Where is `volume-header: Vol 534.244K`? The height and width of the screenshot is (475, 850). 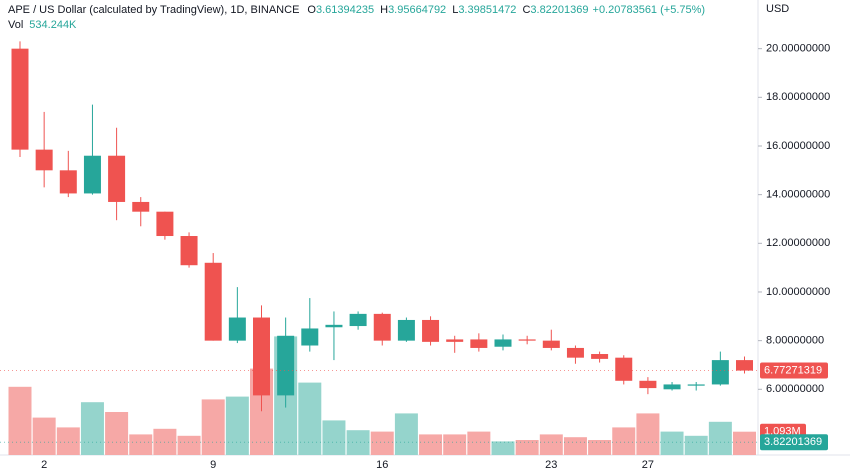
volume-header: Vol 534.244K is located at coordinates (42, 25).